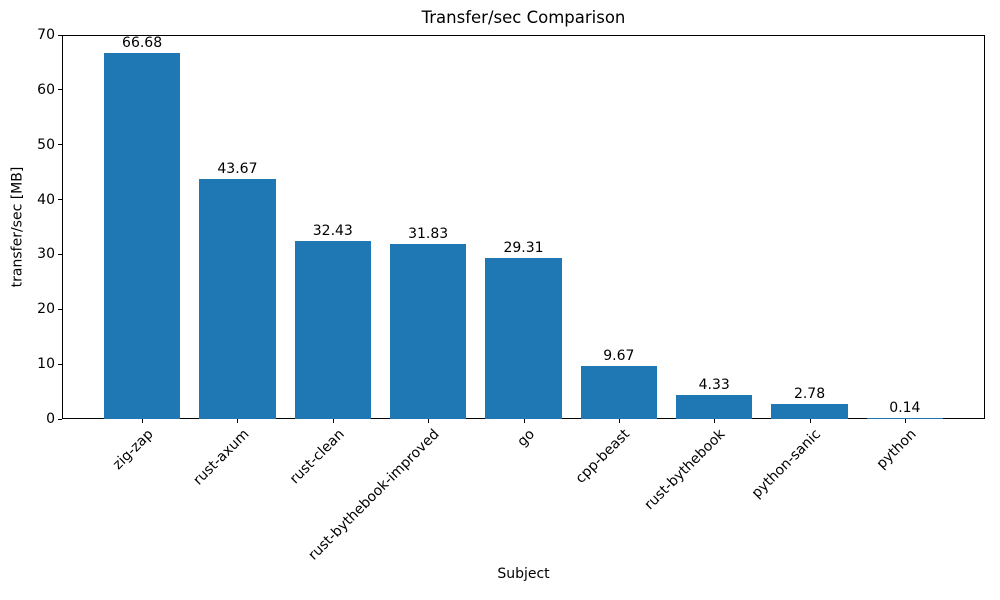 The image size is (1000, 600). Describe the element at coordinates (523, 17) in the screenshot. I see `chart-title: Transfer/sec Comparison` at that location.